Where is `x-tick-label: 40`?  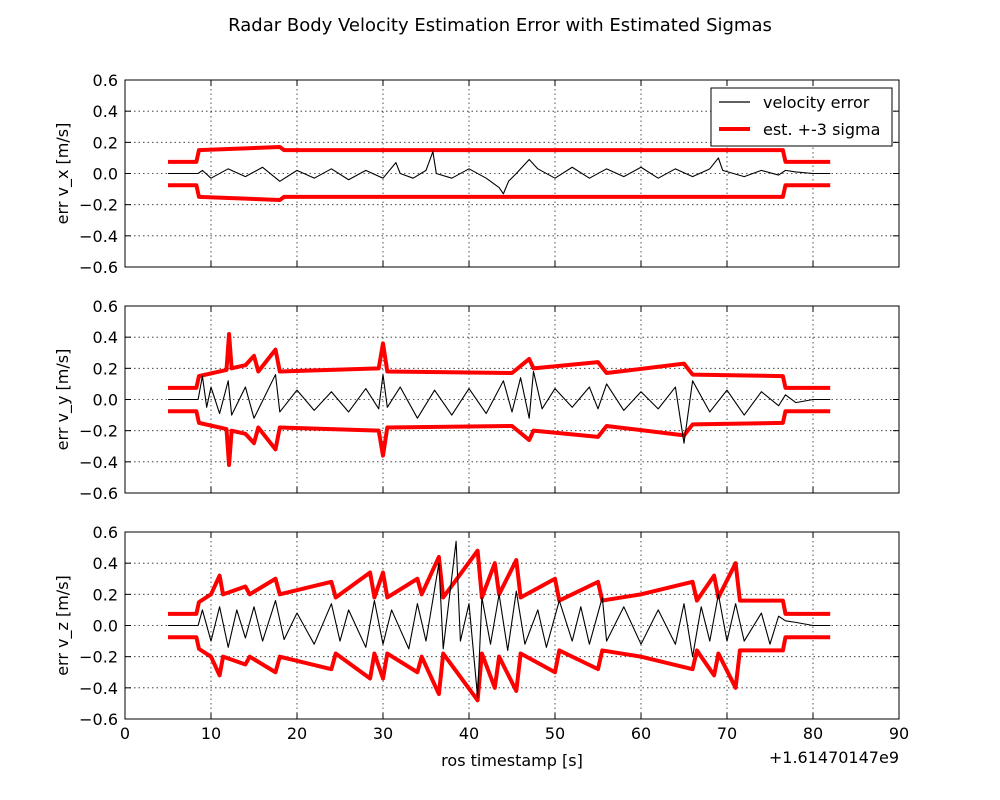 x-tick-label: 40 is located at coordinates (469, 733).